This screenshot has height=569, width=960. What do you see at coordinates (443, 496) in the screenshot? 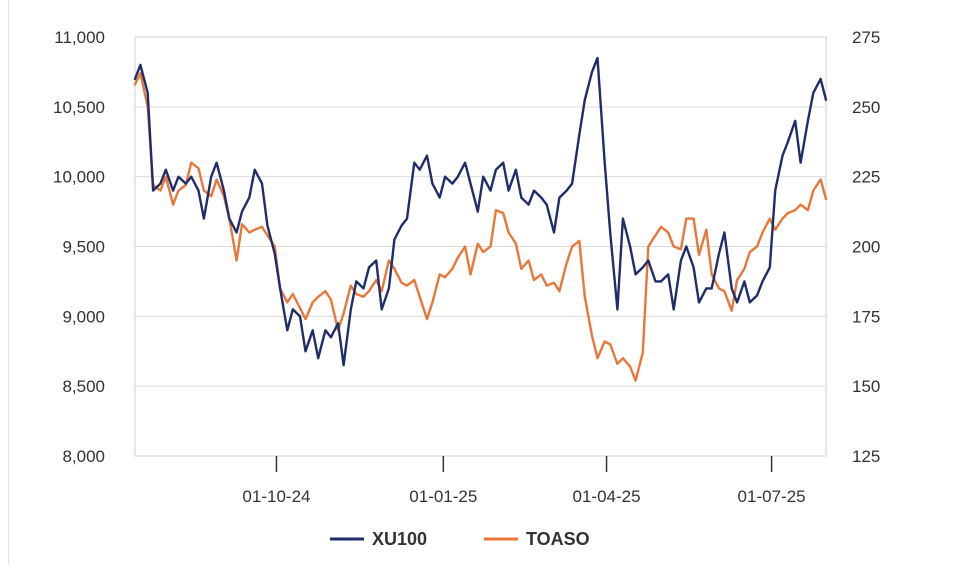
I see `x-axis-tick-label: 01-01-25` at bounding box center [443, 496].